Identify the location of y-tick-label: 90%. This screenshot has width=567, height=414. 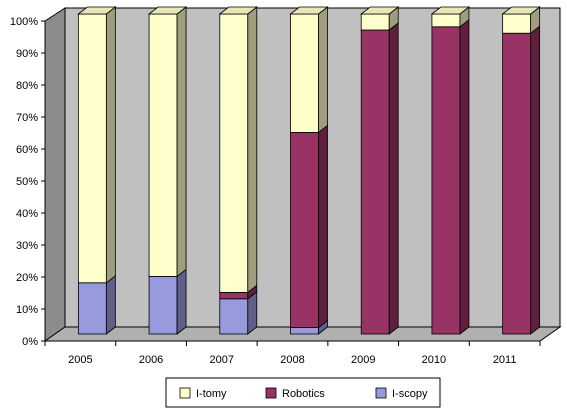
(27, 54).